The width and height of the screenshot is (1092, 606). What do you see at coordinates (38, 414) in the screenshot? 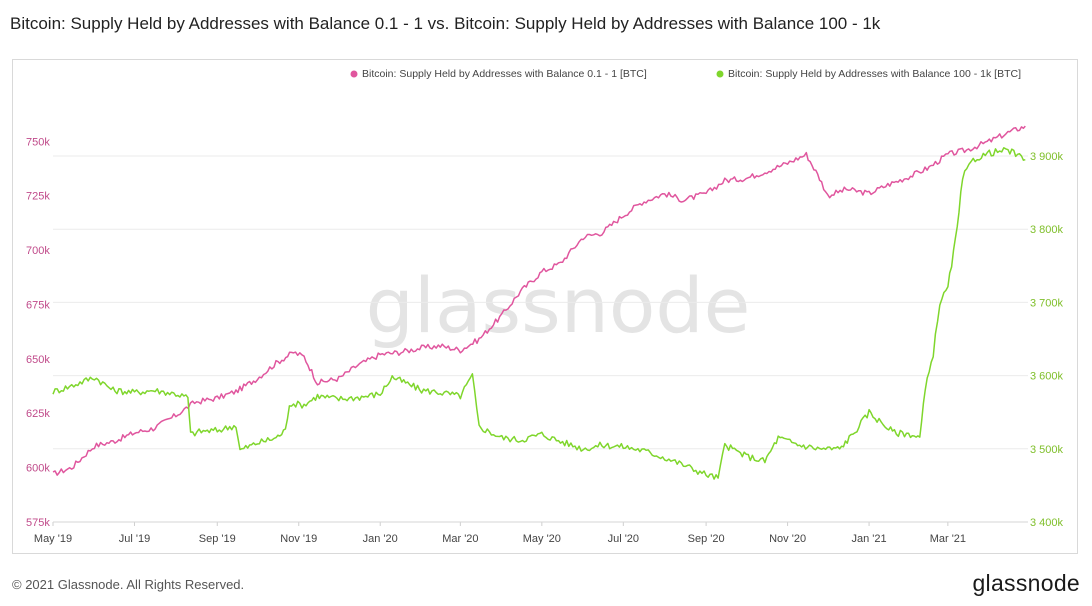
I see `y-left-tick-label: 625k` at bounding box center [38, 414].